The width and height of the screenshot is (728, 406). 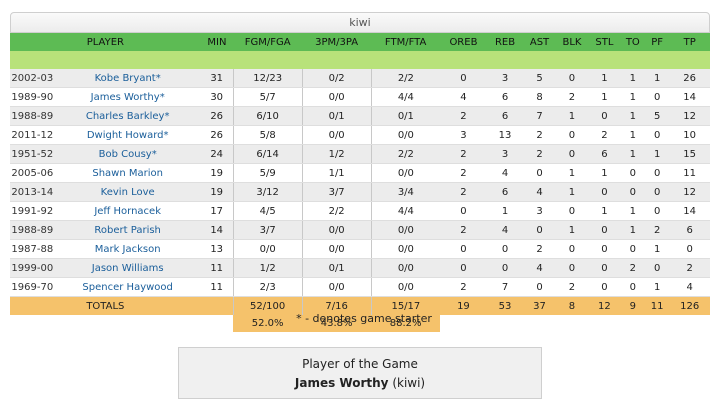 I want to click on stat-stl: 6, so click(x=604, y=154).